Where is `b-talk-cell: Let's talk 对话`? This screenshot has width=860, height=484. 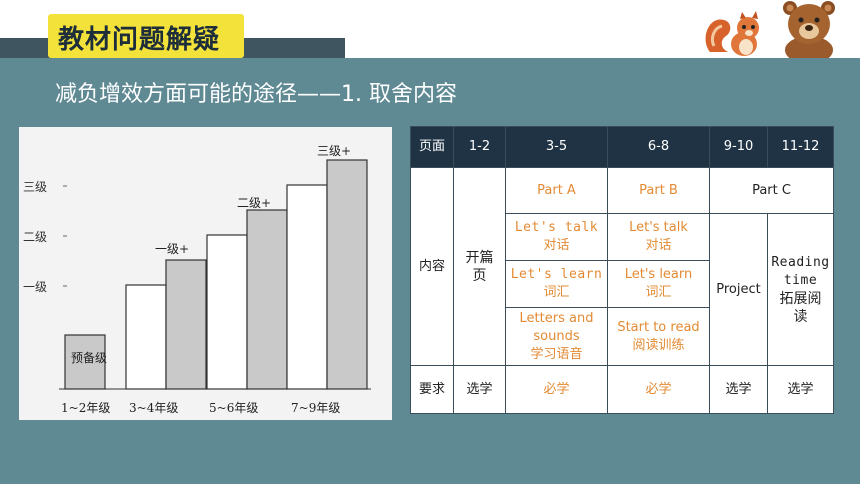
b-talk-cell: Let's talk 对话 is located at coordinates (658, 237).